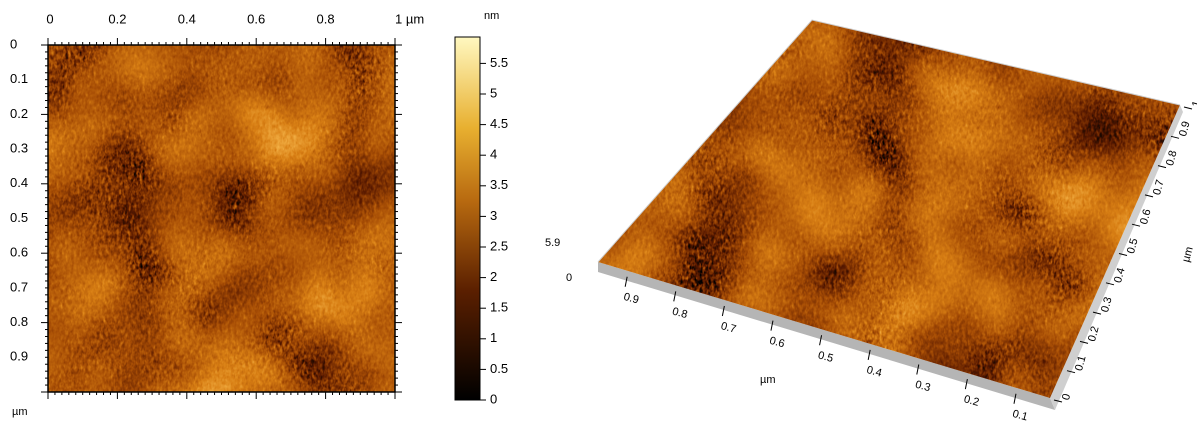 Image resolution: width=1197 pixels, height=428 pixels. What do you see at coordinates (569, 278) in the screenshot?
I see `z-tick-label: 0` at bounding box center [569, 278].